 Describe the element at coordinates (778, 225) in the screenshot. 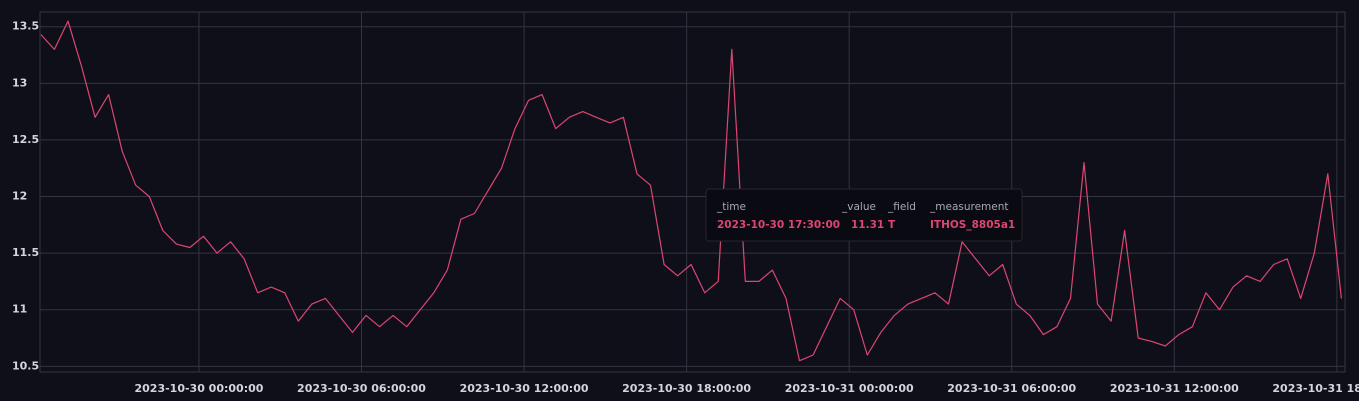

I see `tooltip-value: 2023-10-30 17:30:00` at that location.